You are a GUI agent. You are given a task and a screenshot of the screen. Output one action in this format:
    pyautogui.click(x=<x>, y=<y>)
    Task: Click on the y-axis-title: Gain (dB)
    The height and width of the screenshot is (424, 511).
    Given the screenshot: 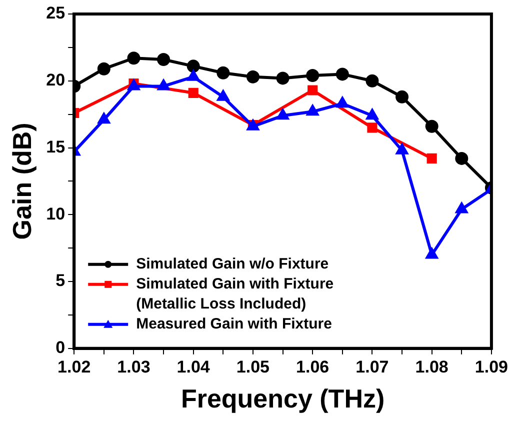 What is the action you would take?
    pyautogui.click(x=21, y=181)
    